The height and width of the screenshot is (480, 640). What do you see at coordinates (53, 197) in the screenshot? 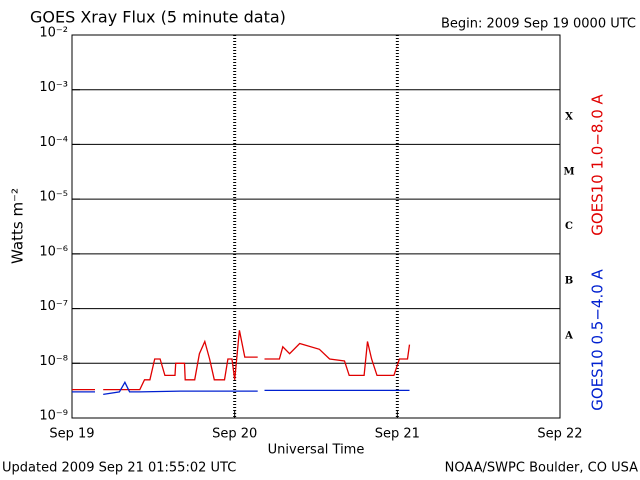
I see `y-tick-label: 10⁻⁵` at bounding box center [53, 197].